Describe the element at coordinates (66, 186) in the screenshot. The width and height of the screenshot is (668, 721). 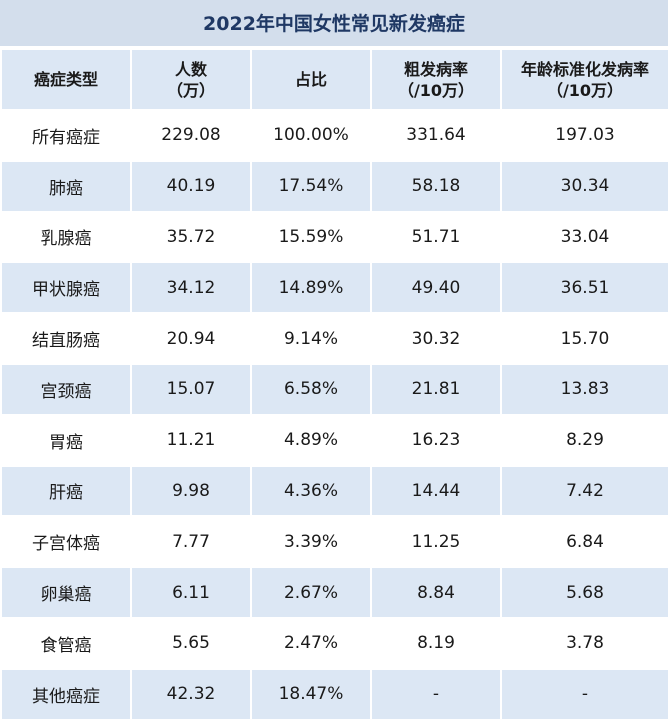
I see `row-label: 肺癌` at that location.